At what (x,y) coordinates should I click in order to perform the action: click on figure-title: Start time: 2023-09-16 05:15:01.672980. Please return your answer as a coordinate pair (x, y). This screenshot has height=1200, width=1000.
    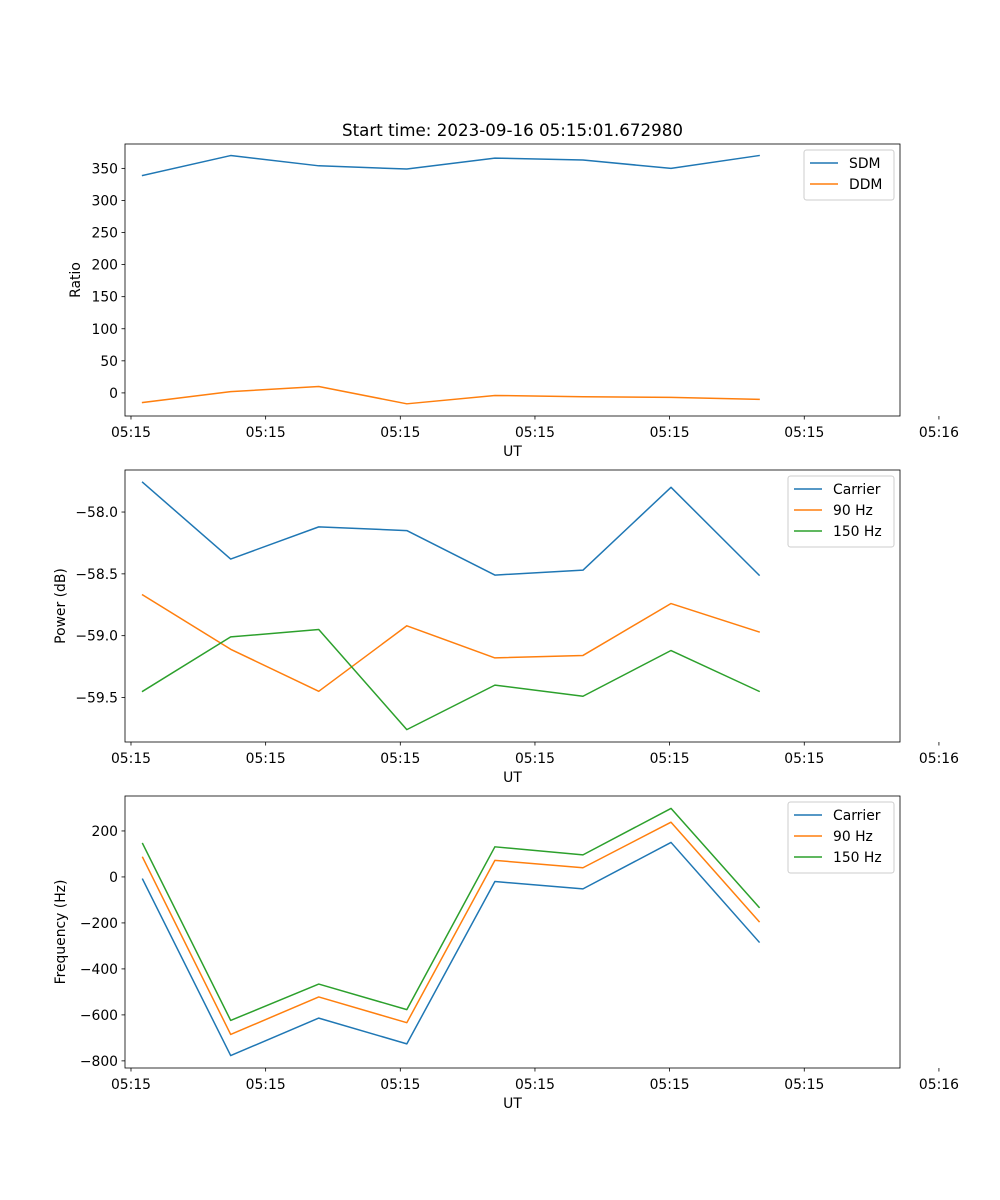
    Looking at the image, I should click on (512, 130).